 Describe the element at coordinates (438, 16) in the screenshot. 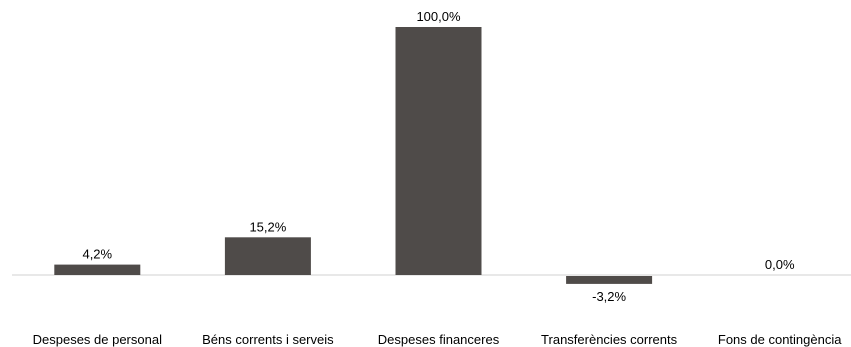

I see `value-label-2: 100,0%` at that location.